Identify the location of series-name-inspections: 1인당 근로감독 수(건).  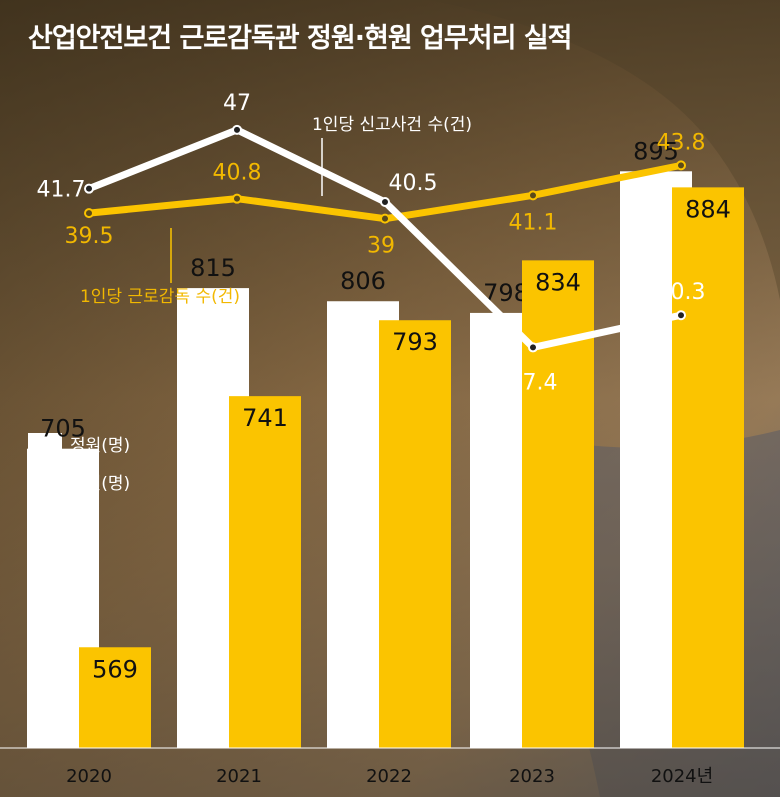
(160, 297).